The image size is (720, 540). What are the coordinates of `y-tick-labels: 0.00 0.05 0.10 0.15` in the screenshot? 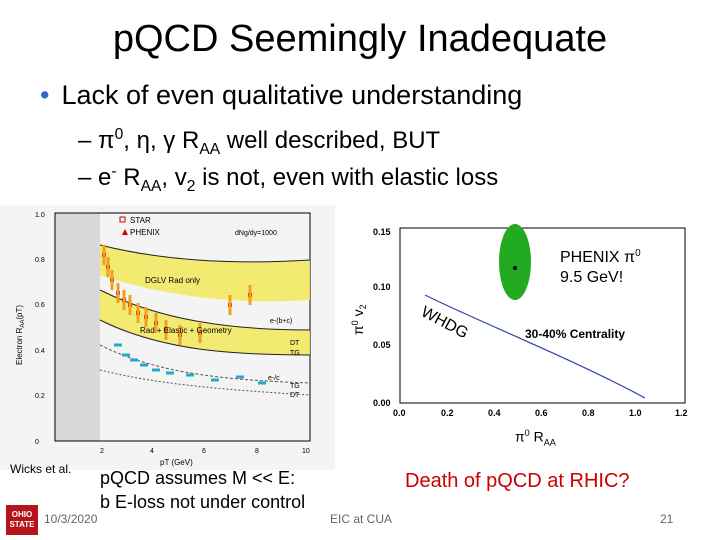 It's located at (382, 317).